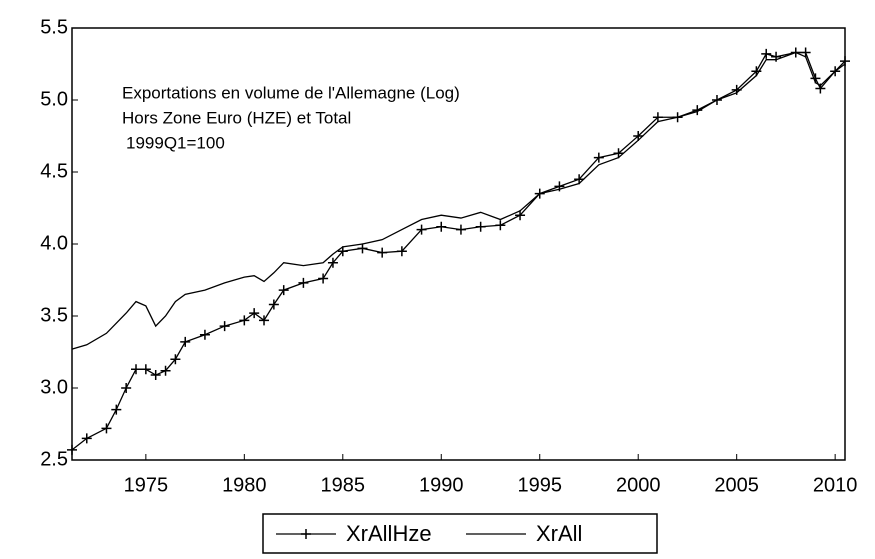 This screenshot has height=559, width=875. I want to click on legend-frame, so click(460, 533).